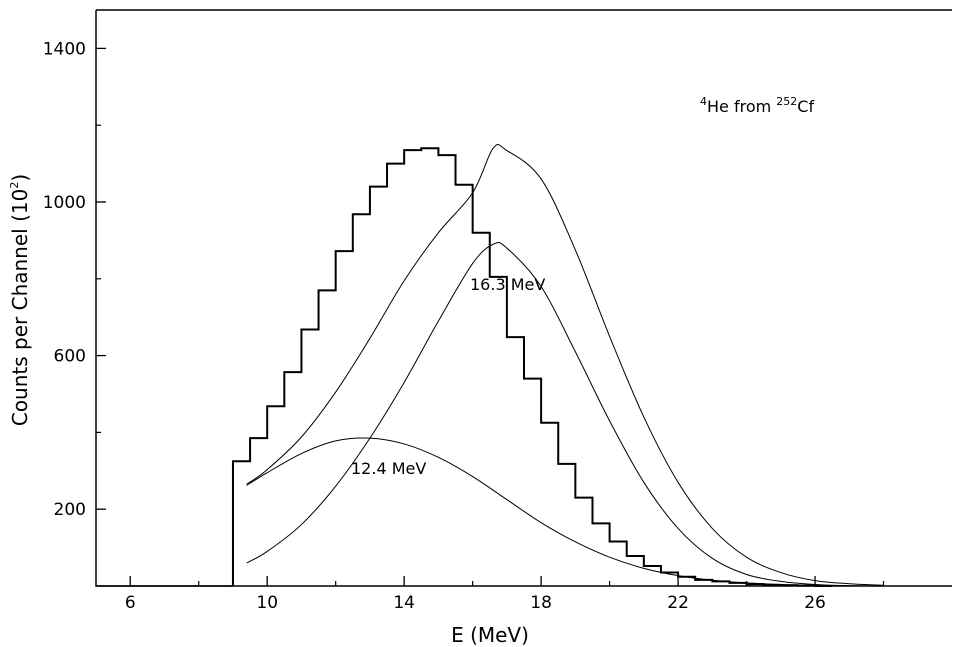 The width and height of the screenshot is (953, 647). What do you see at coordinates (404, 603) in the screenshot?
I see `x-tick-label: 14` at bounding box center [404, 603].